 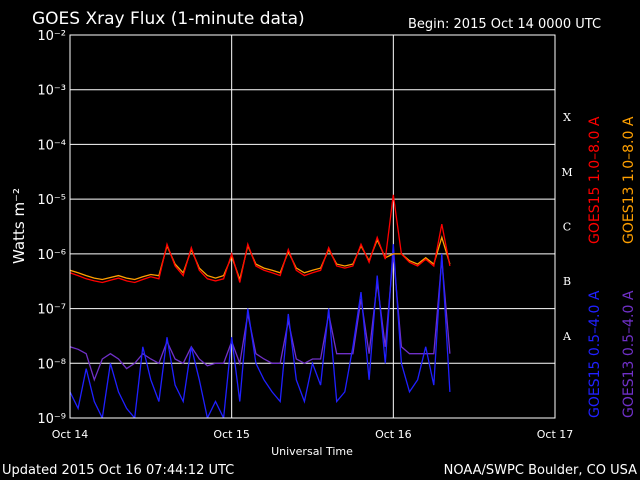 What do you see at coordinates (567, 227) in the screenshot?
I see `class-label: C` at bounding box center [567, 227].